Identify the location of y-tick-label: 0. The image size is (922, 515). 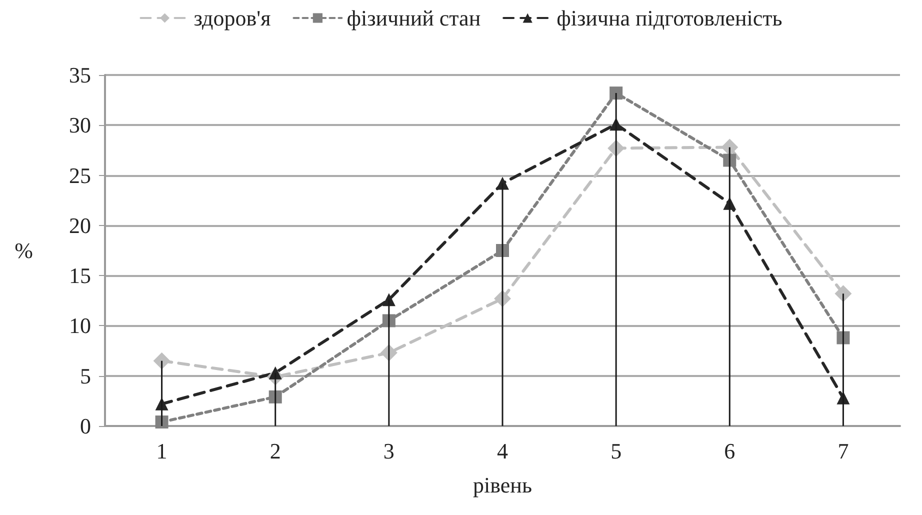
(85, 426).